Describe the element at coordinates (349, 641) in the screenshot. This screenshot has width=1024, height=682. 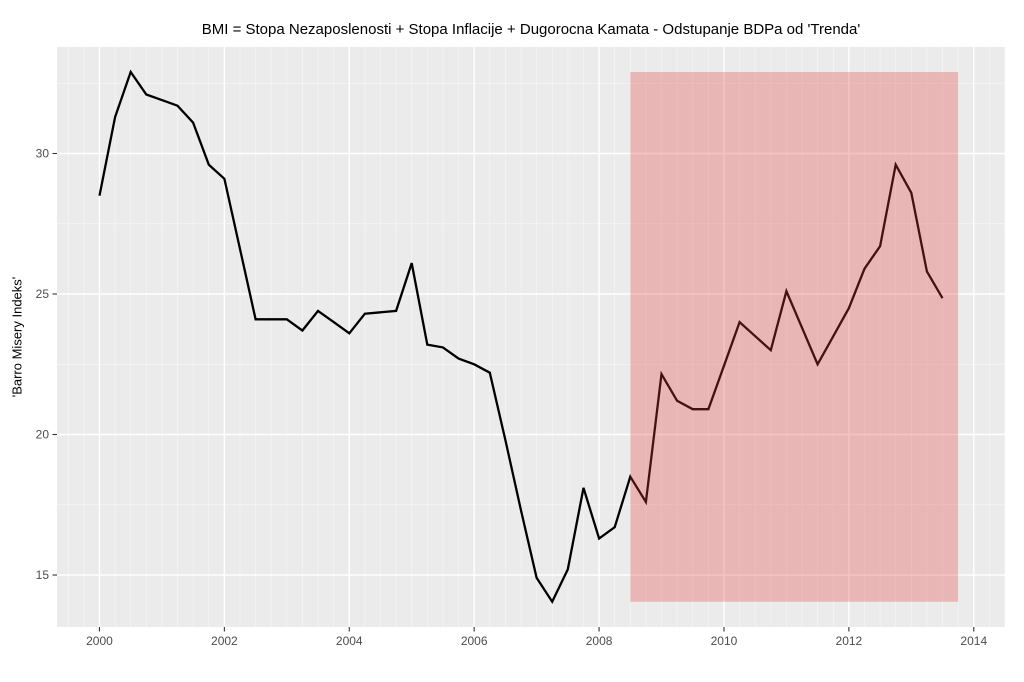
I see `x-tick-label: 2004` at that location.